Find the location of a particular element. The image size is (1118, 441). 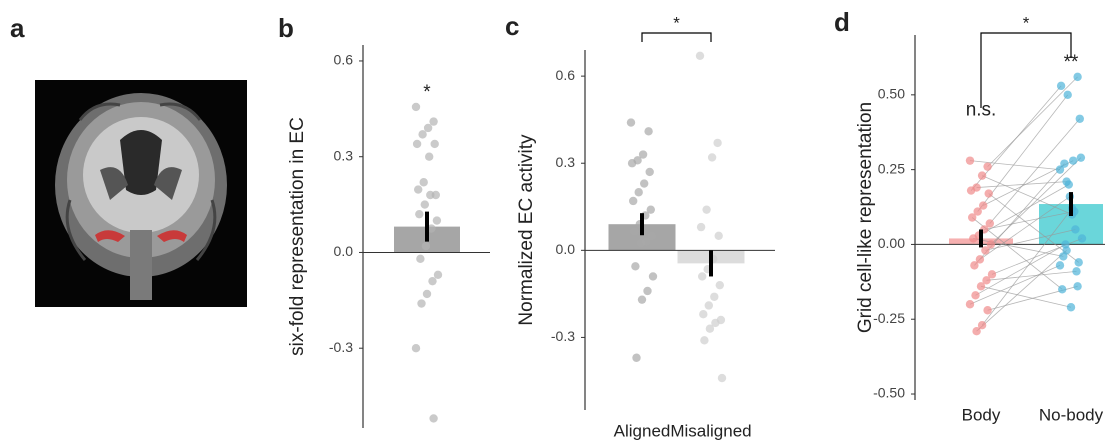

bracket-label: * is located at coordinates (676, 22).